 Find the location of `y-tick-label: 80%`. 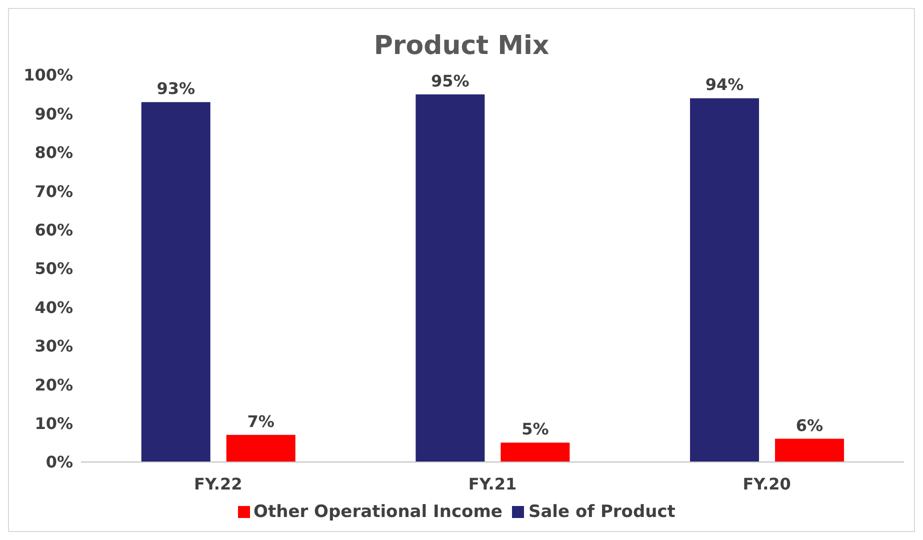

y-tick-label: 80% is located at coordinates (53, 152).